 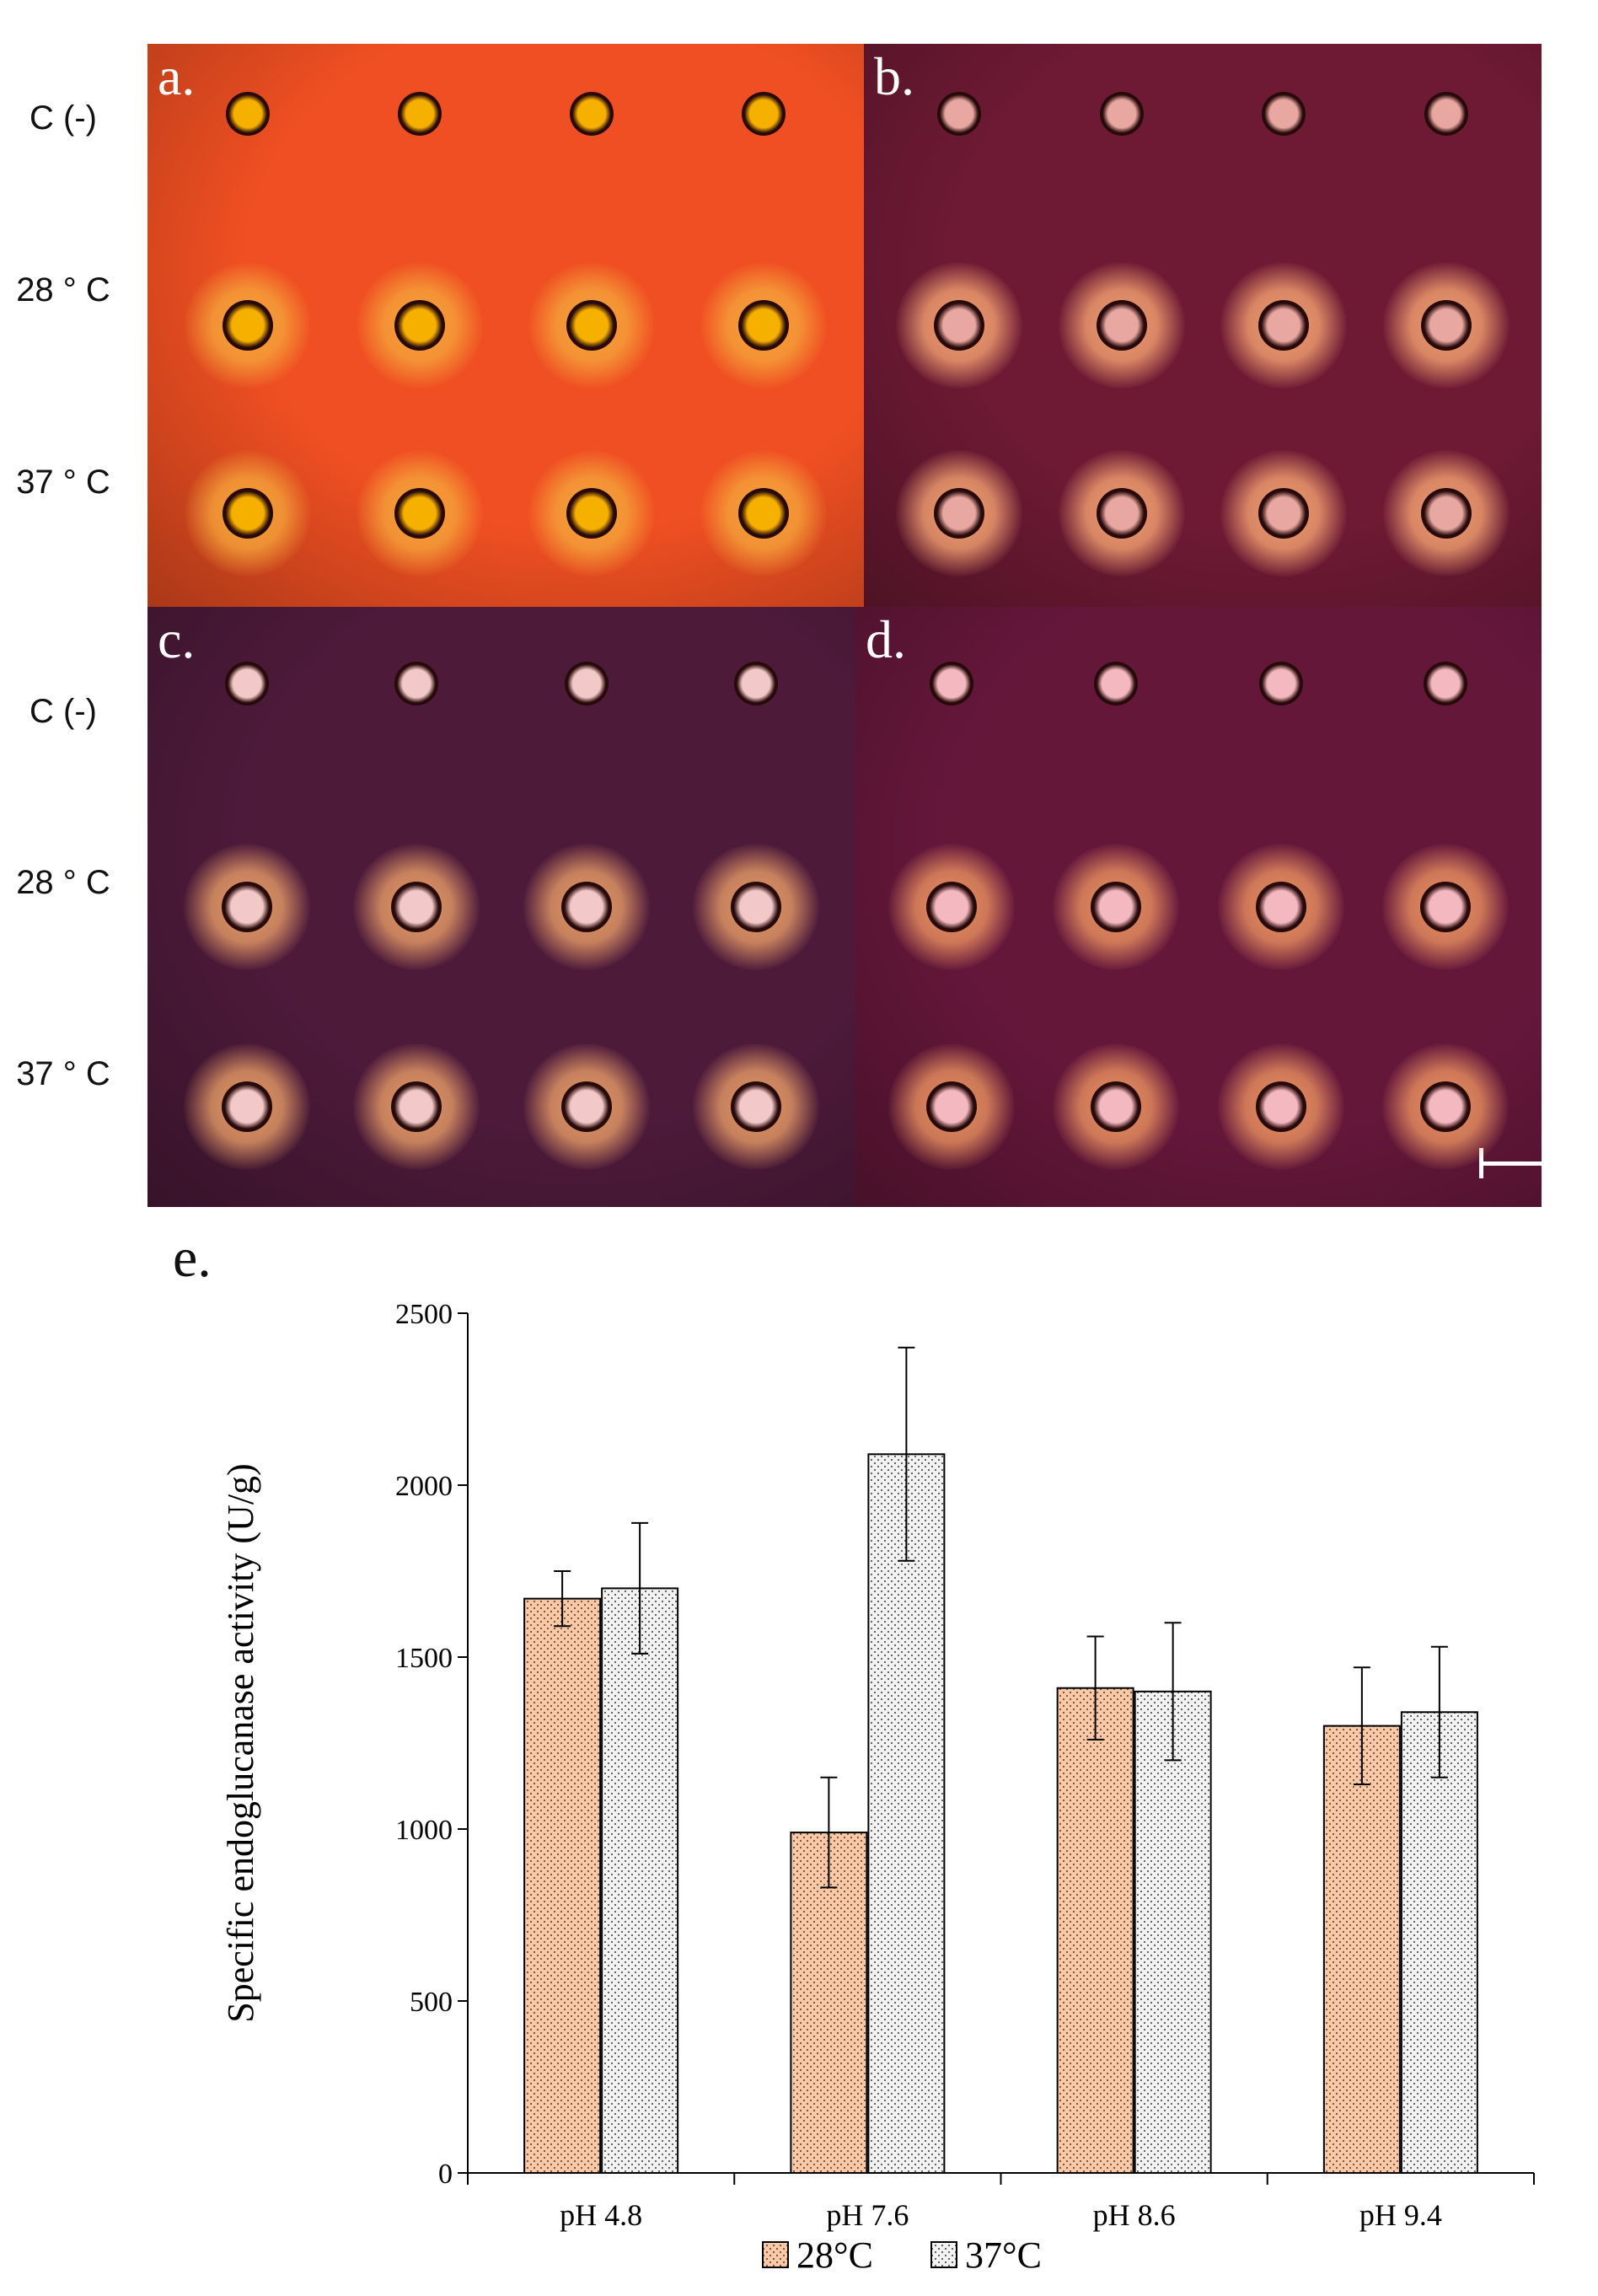 What do you see at coordinates (1203, 325) in the screenshot?
I see `plate-photo-b: b.` at bounding box center [1203, 325].